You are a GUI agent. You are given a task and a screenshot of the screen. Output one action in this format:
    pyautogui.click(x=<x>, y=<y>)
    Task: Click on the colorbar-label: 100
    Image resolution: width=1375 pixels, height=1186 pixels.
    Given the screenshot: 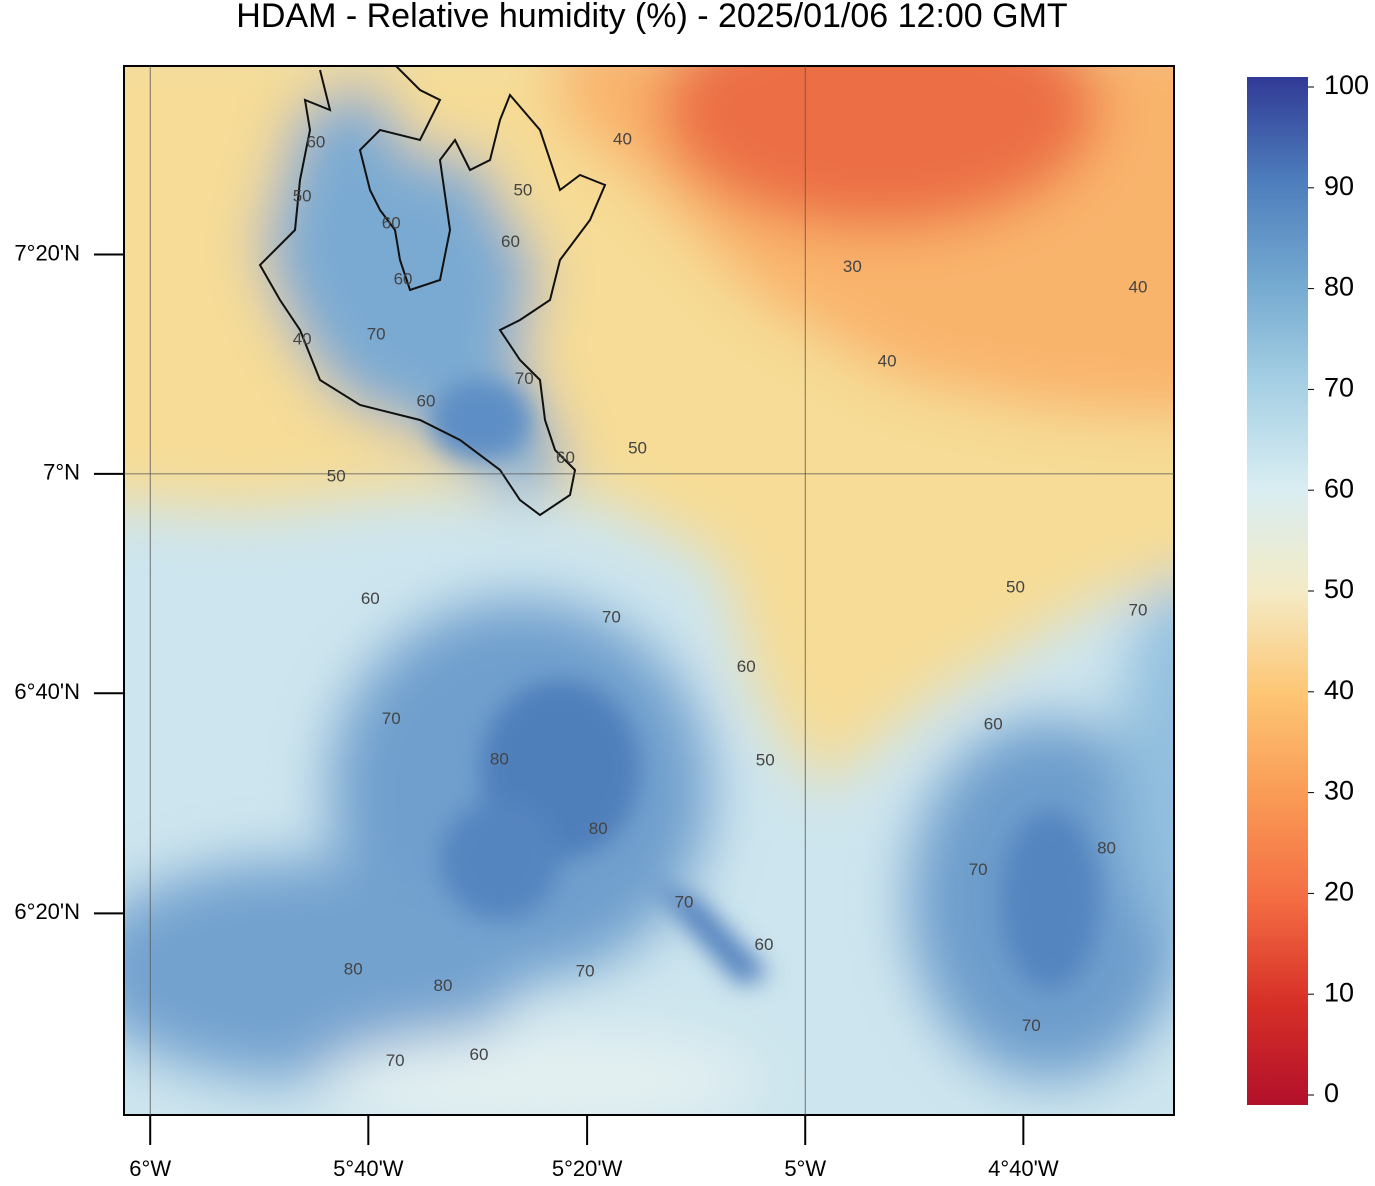 What is the action you would take?
    pyautogui.click(x=1346, y=85)
    